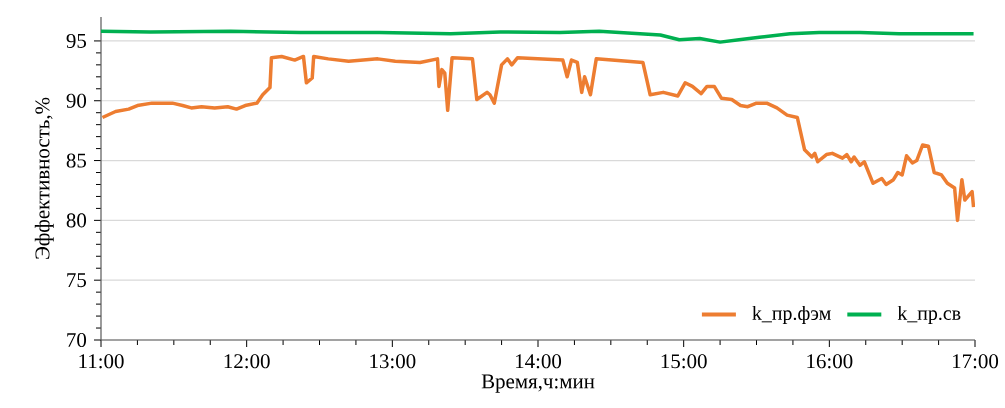 This screenshot has width=1005, height=408. What do you see at coordinates (247, 361) in the screenshot?
I see `x-tick-label: 12:00` at bounding box center [247, 361].